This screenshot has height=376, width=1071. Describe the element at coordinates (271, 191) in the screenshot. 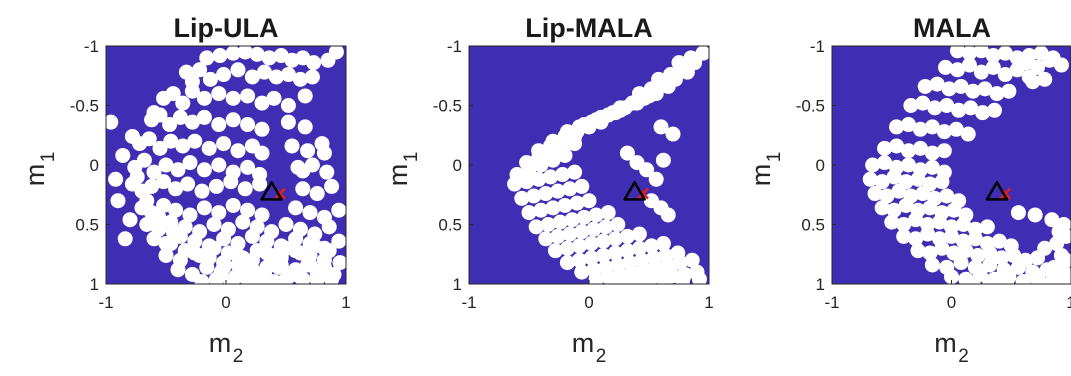

I see `triangle-marker` at that location.